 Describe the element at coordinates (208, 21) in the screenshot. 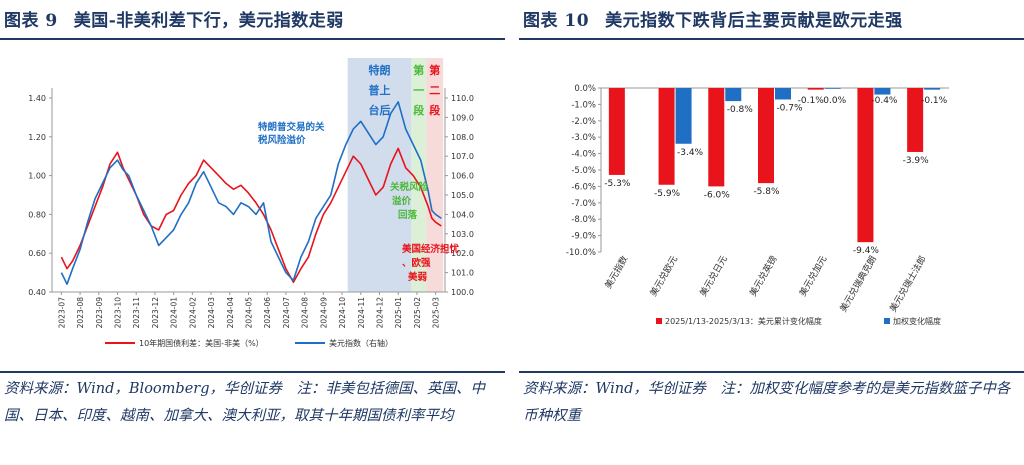

I see `left-figure-caption: 美国-非美利差下行，美元指数走弱` at that location.